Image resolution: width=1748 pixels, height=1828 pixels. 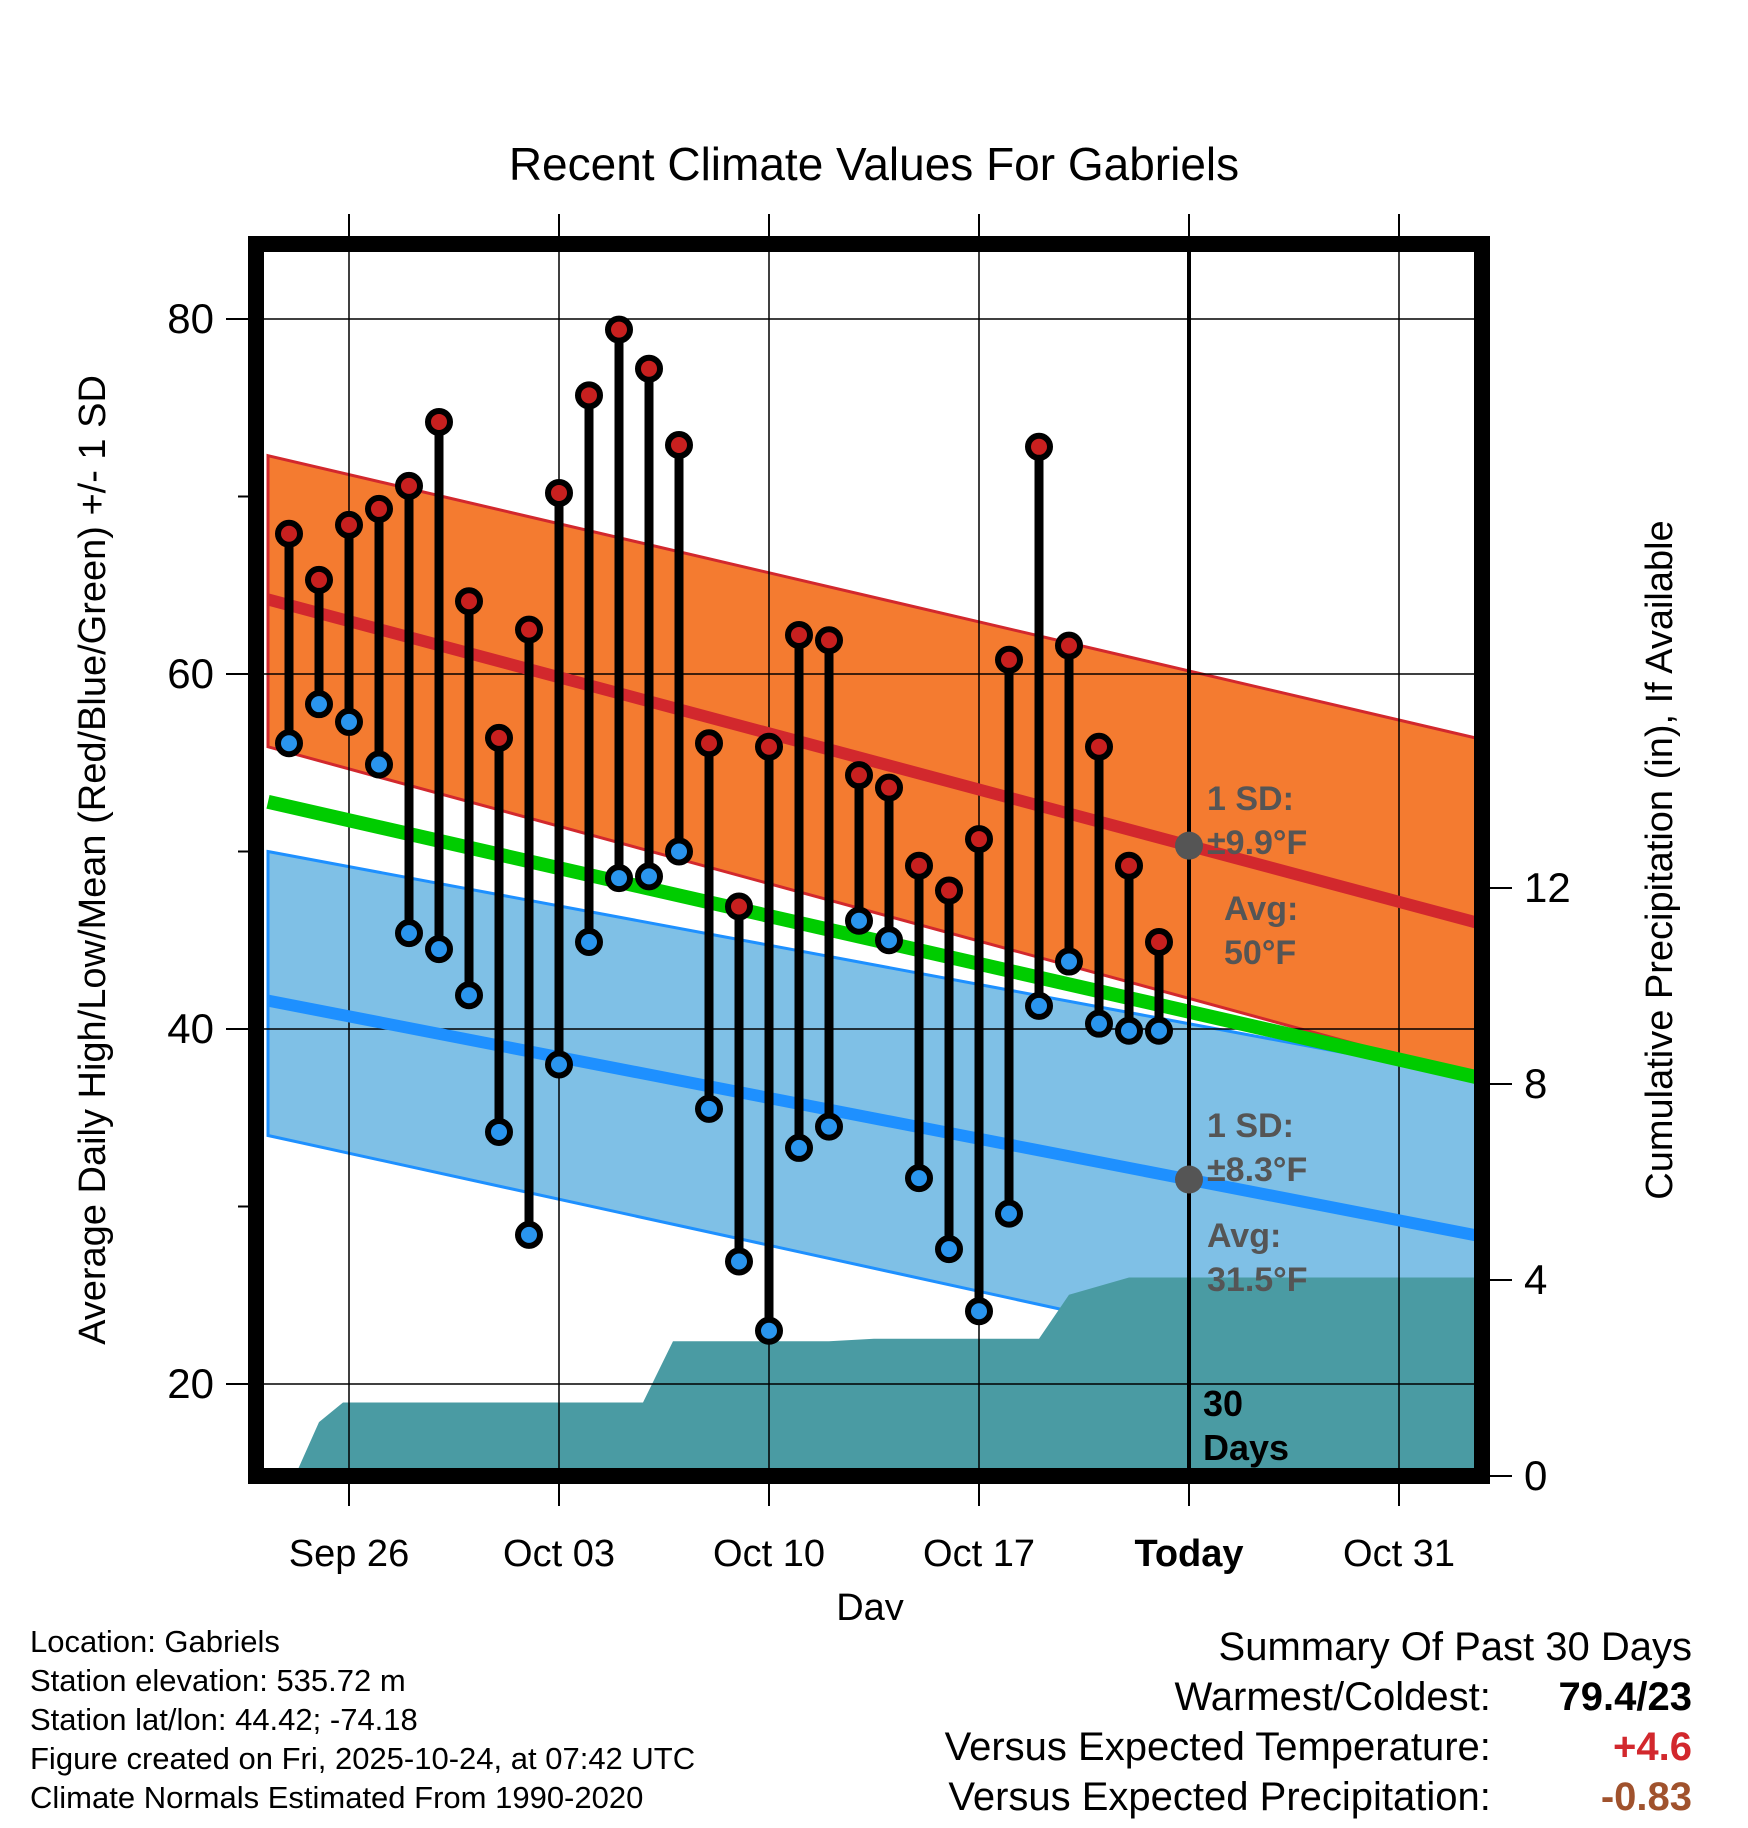 What do you see at coordinates (1652, 1747) in the screenshot?
I see `temp-value: +4.6` at bounding box center [1652, 1747].